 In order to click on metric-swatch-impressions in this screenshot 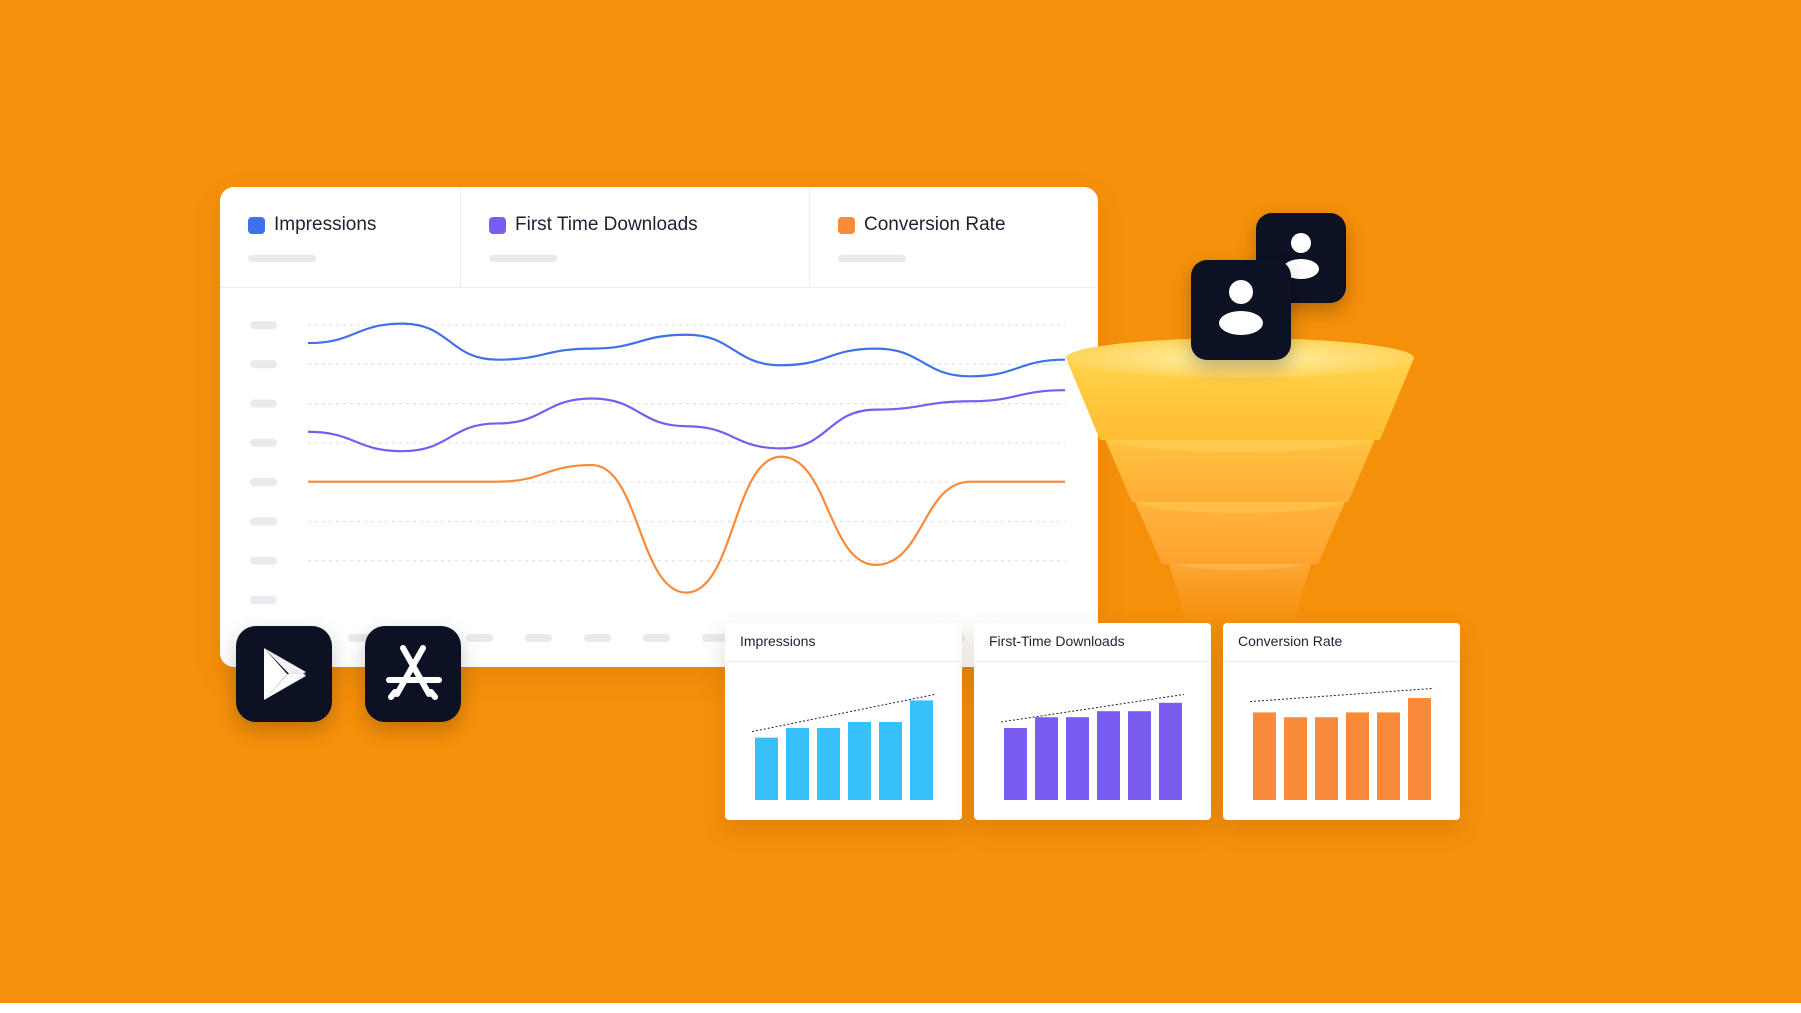, I will do `click(256, 225)`.